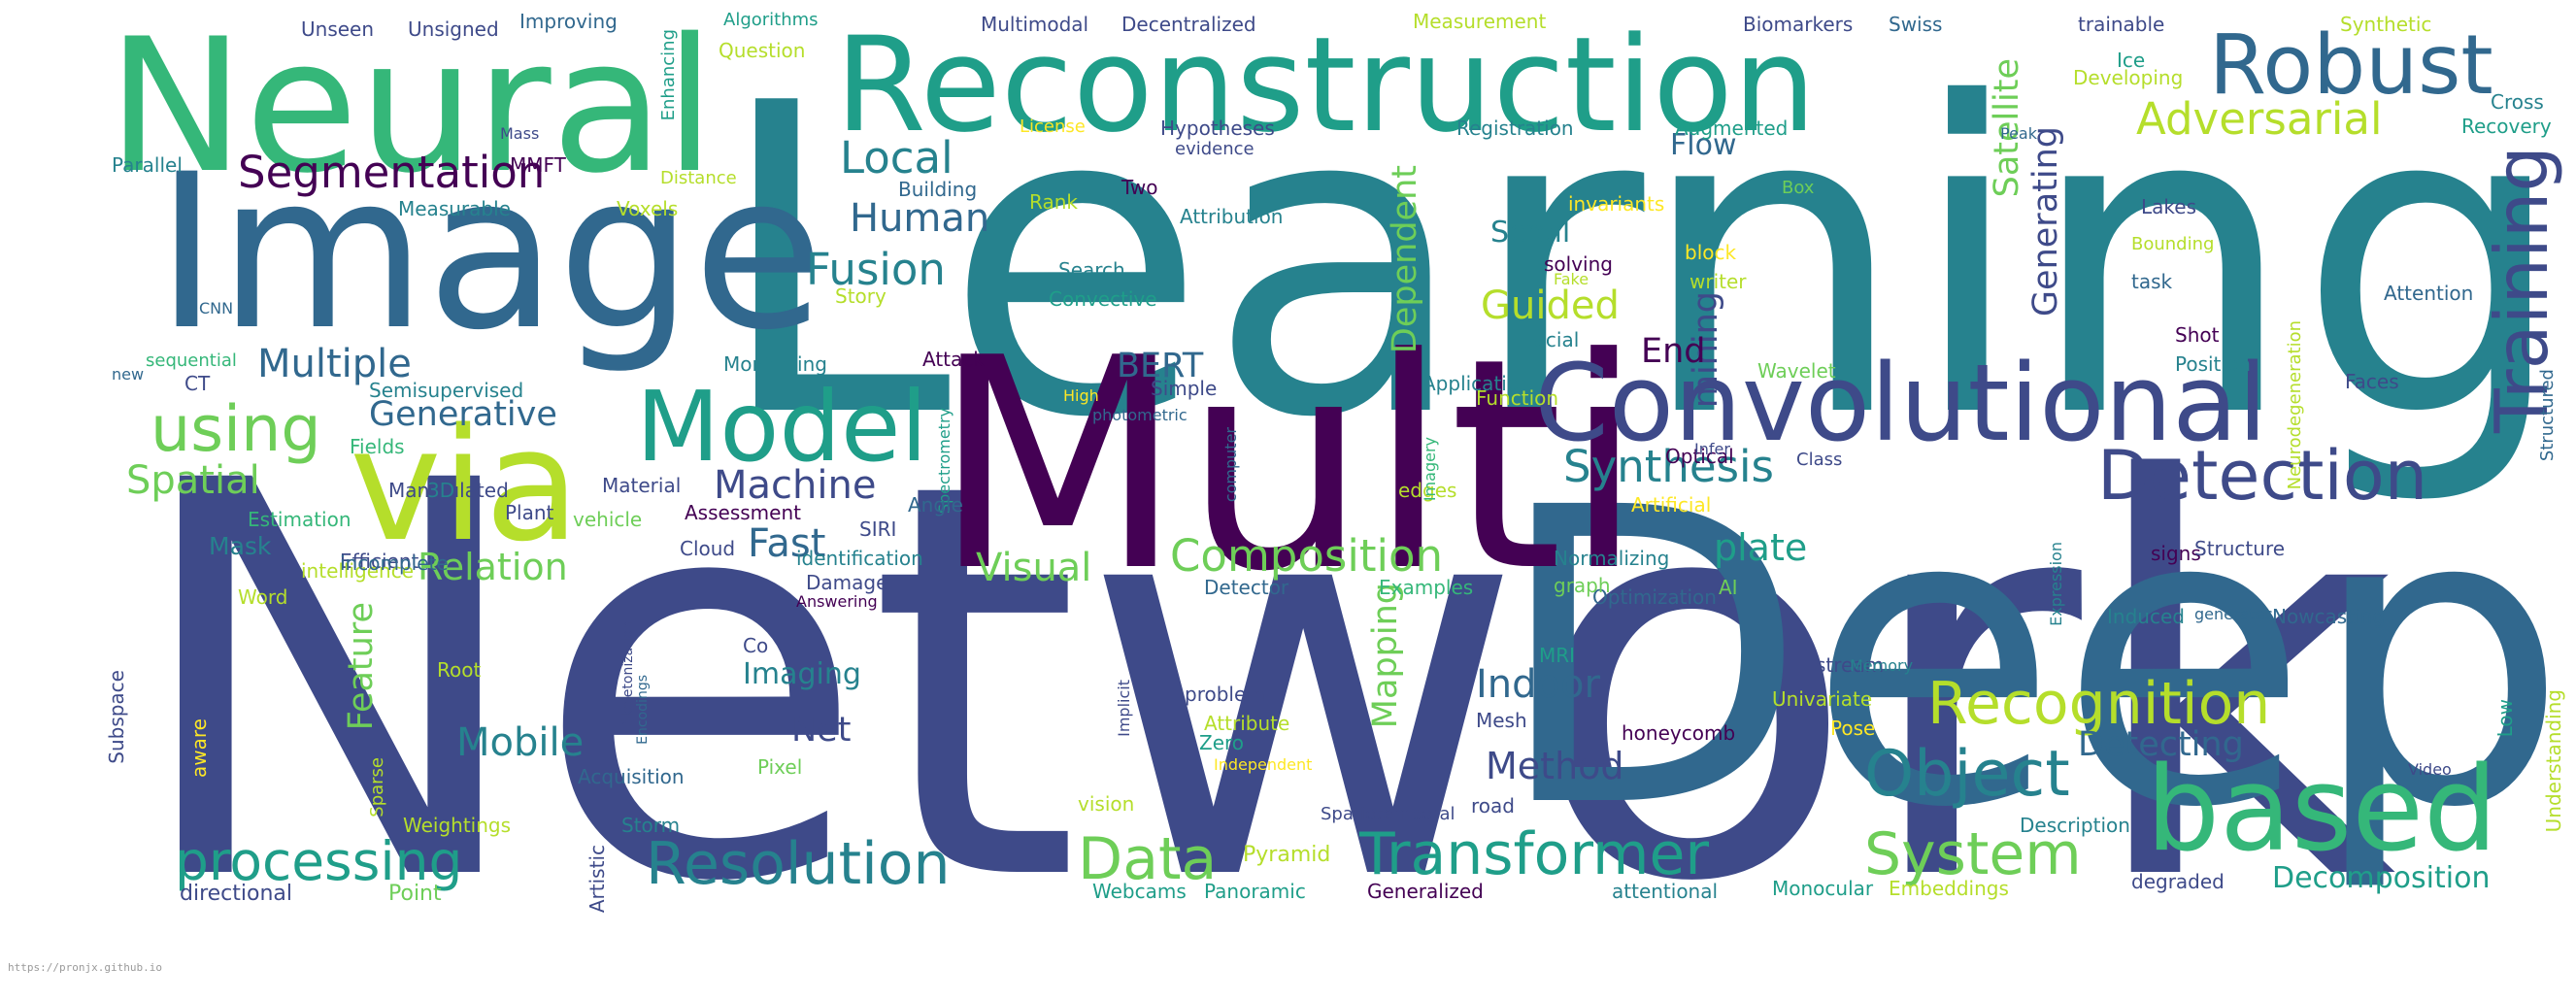 The image size is (2576, 1001). What do you see at coordinates (1405, 259) in the screenshot?
I see `cloud-word: Dependent` at bounding box center [1405, 259].